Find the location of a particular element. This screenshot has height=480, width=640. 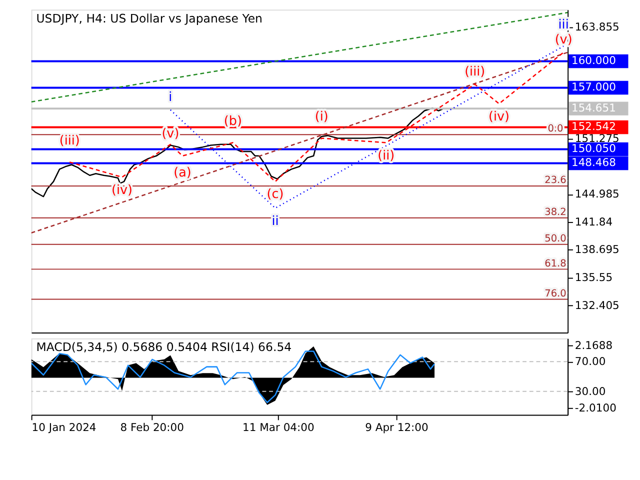

chart-title: USDJPY, H4: US Dollar vs Japanese Yen is located at coordinates (149, 18).